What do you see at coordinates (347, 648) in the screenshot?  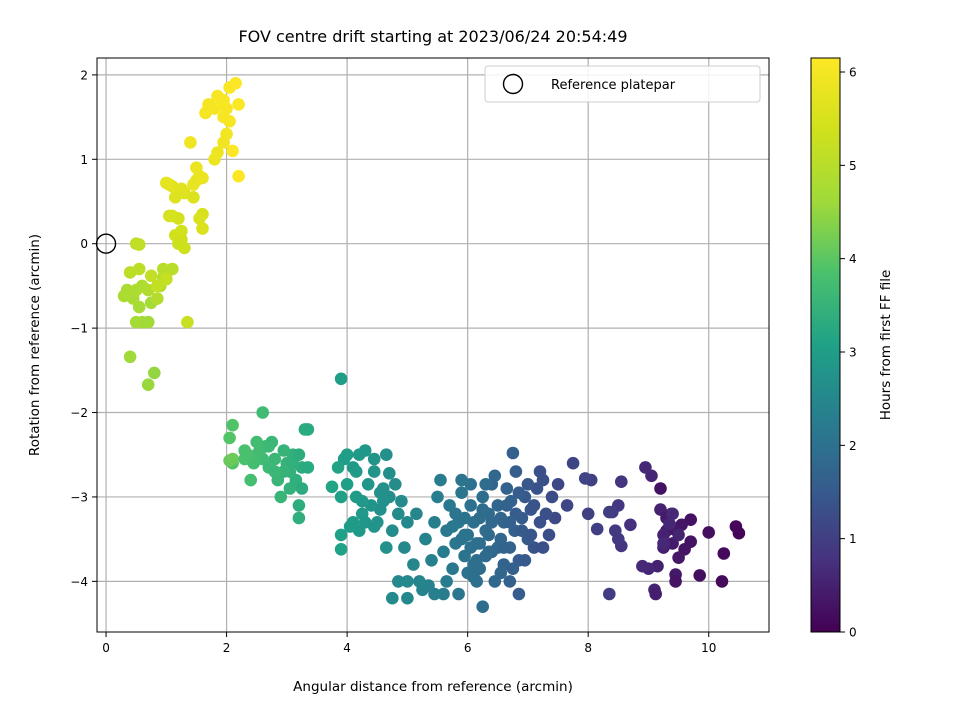 I see `x-tick-label: 4` at bounding box center [347, 648].